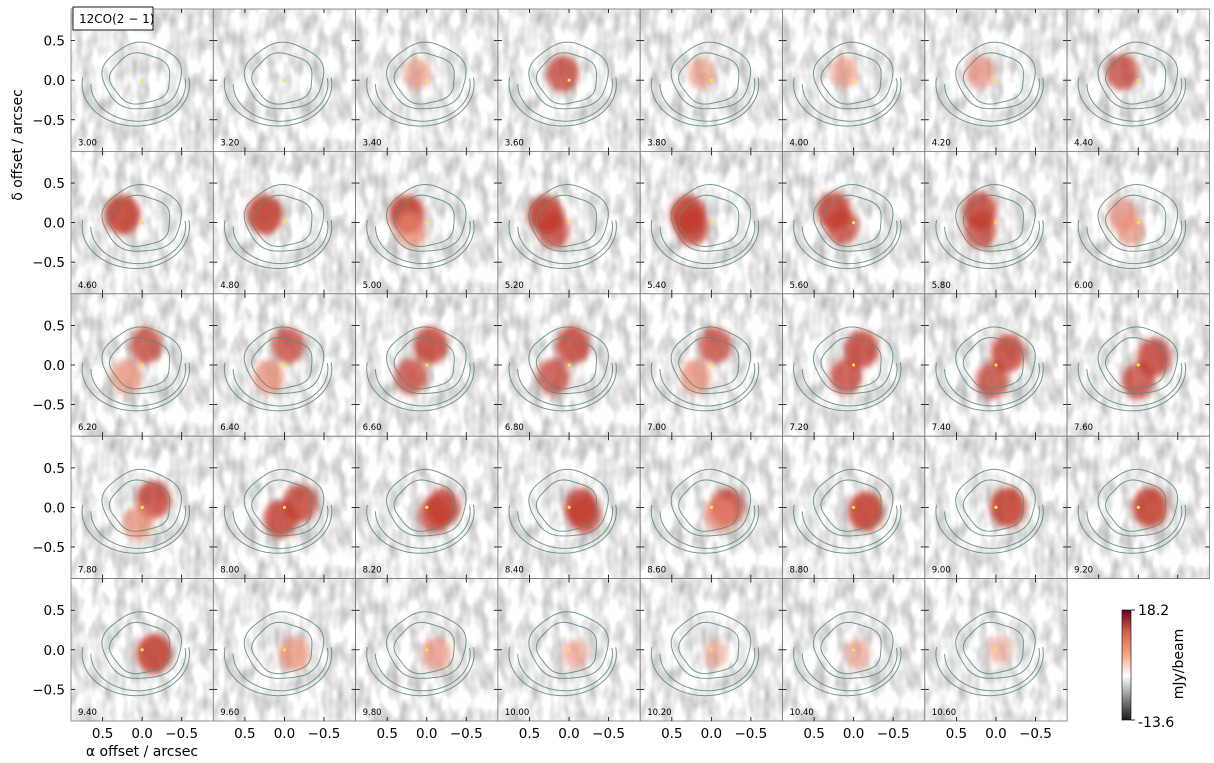 The image size is (1214, 763). I want to click on channel-panel: 7.00, so click(711, 365).